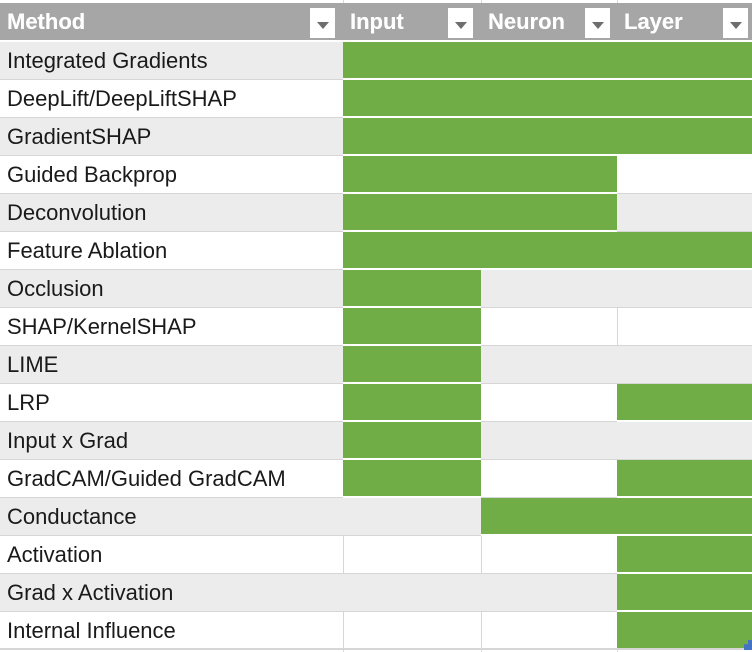 This screenshot has width=752, height=652. I want to click on method-cell: LRP, so click(171, 403).